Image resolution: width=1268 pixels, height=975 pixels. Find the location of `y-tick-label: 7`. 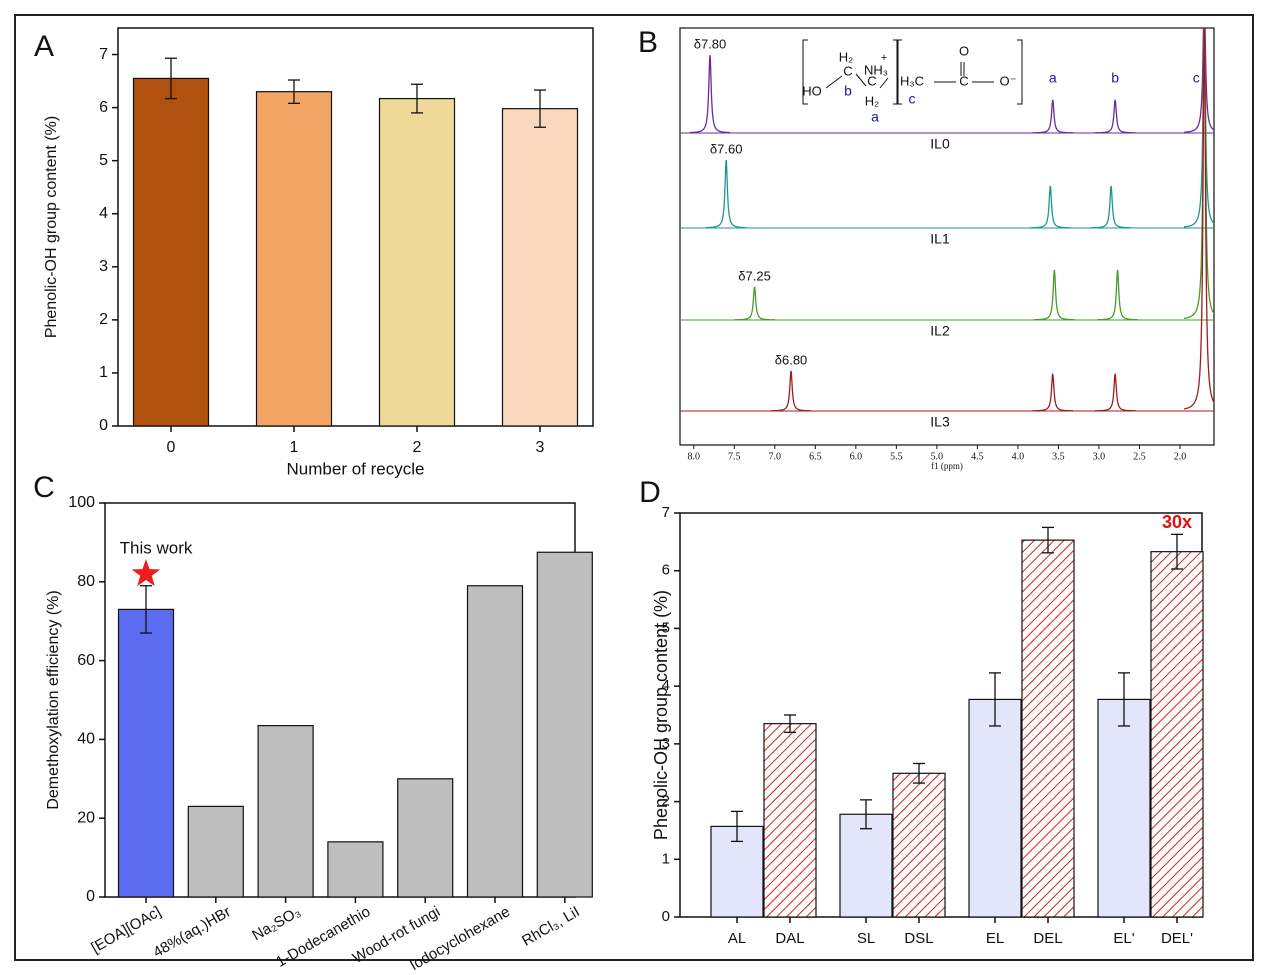

y-tick-label: 7 is located at coordinates (666, 512).